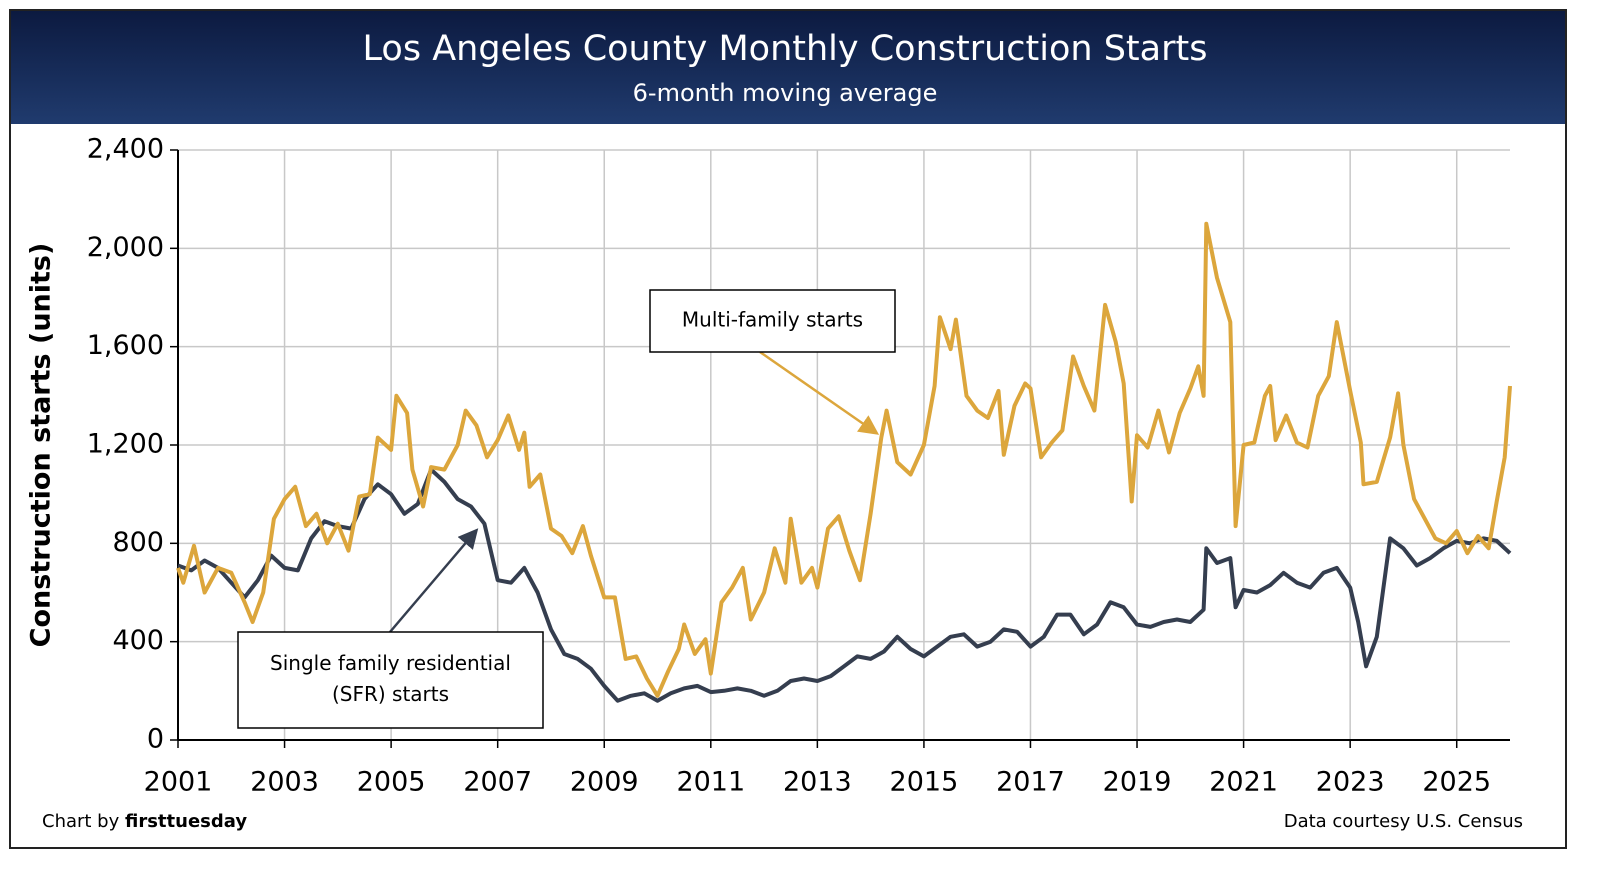  I want to click on y-tick-label: 2,400, so click(125, 149).